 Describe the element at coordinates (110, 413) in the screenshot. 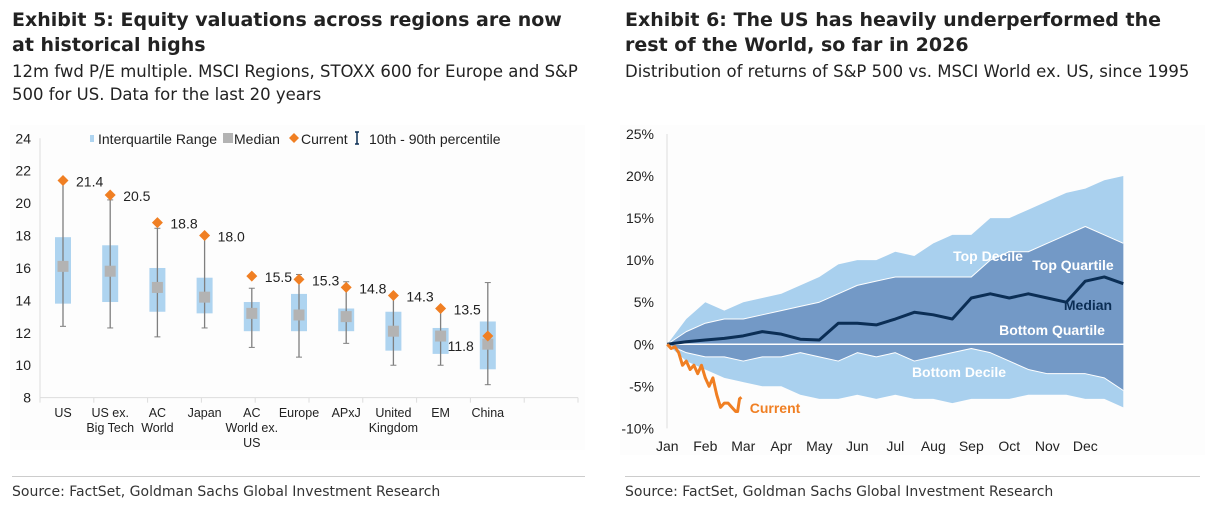

I see `x-category-label: US ex.` at that location.